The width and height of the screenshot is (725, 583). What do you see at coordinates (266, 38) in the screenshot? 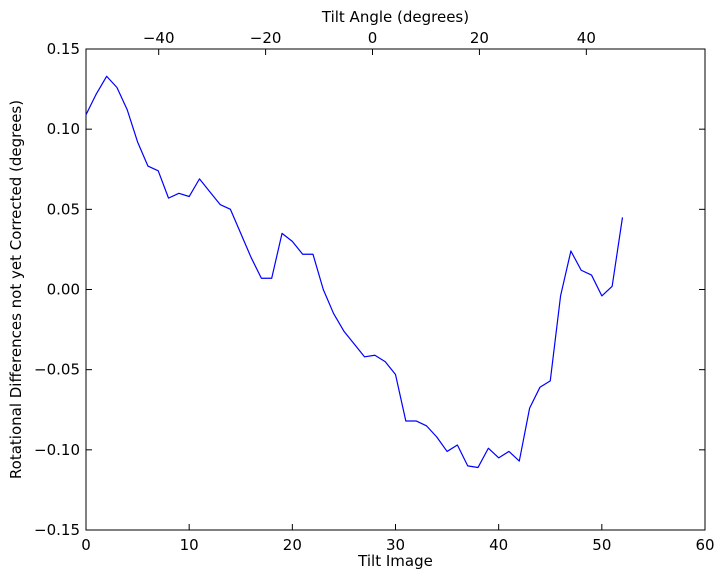
I see `top-x-tick-label: −20` at bounding box center [266, 38].